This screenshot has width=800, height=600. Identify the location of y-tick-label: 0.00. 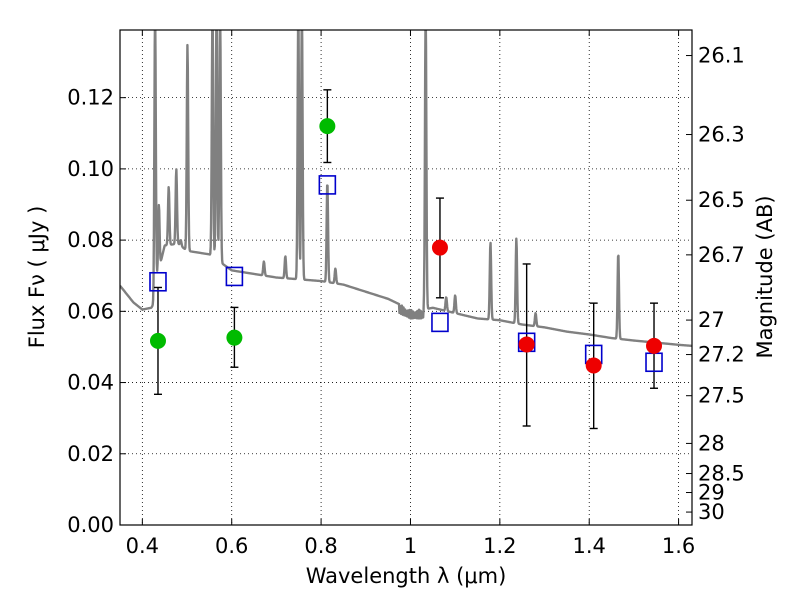
(90, 525).